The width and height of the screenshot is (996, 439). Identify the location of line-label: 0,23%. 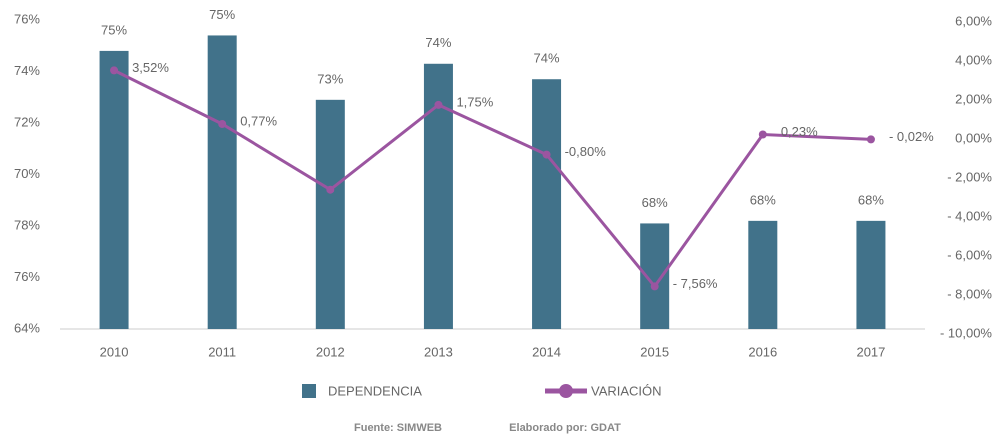
(799, 131).